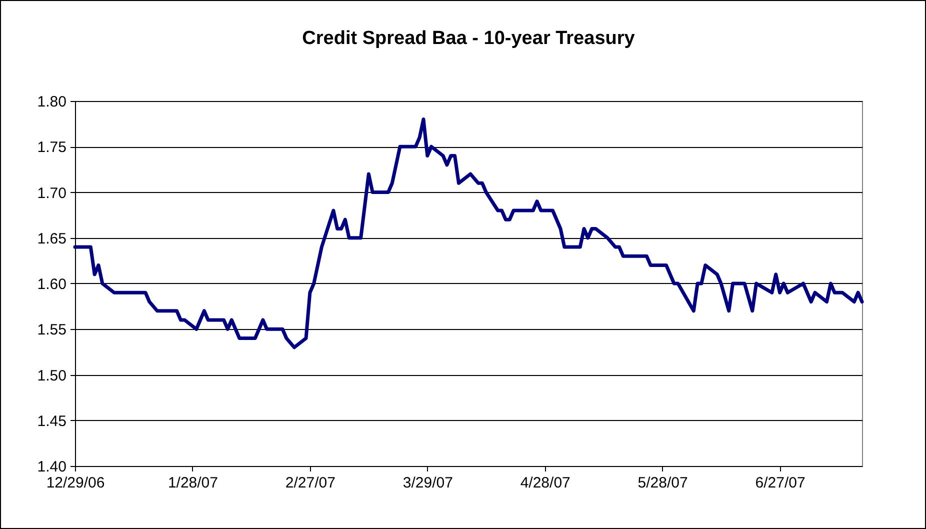  What do you see at coordinates (51, 330) in the screenshot?
I see `y-tick-label: 1.55` at bounding box center [51, 330].